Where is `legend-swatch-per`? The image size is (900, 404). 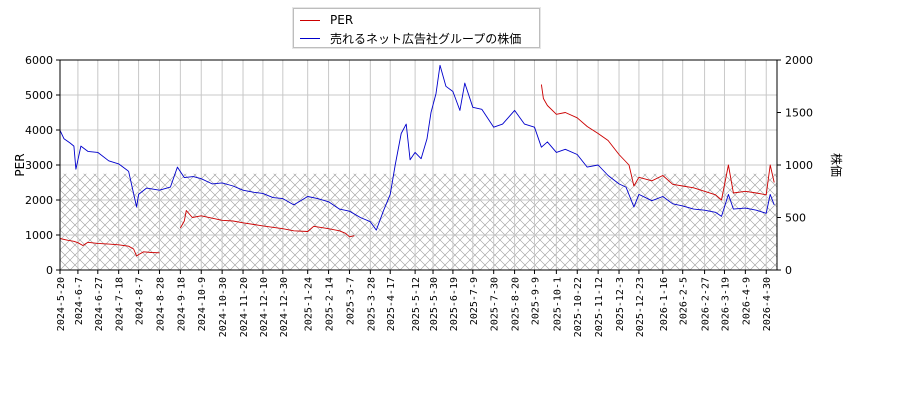 legend-swatch-per is located at coordinates (310, 20).